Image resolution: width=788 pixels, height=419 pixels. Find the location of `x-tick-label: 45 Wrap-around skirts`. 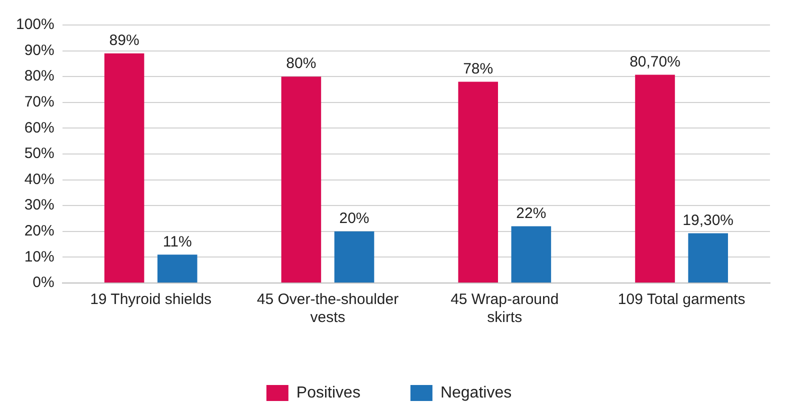

x-tick-label: 45 Wrap-around skirts is located at coordinates (504, 308).